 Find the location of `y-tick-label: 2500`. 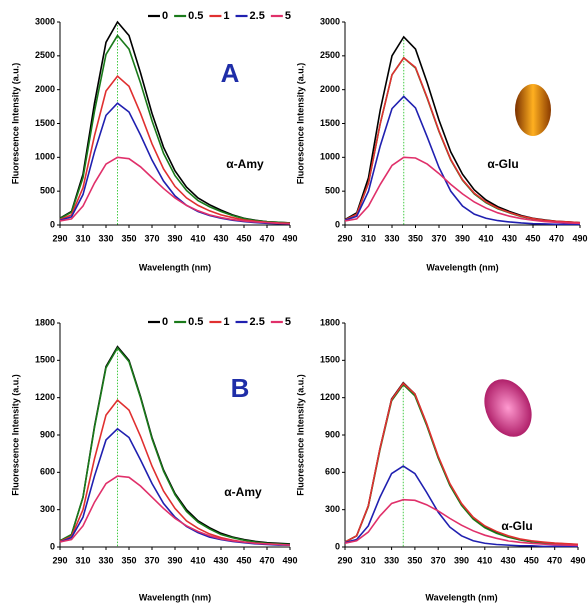

y-tick-label: 2500 is located at coordinates (330, 55).